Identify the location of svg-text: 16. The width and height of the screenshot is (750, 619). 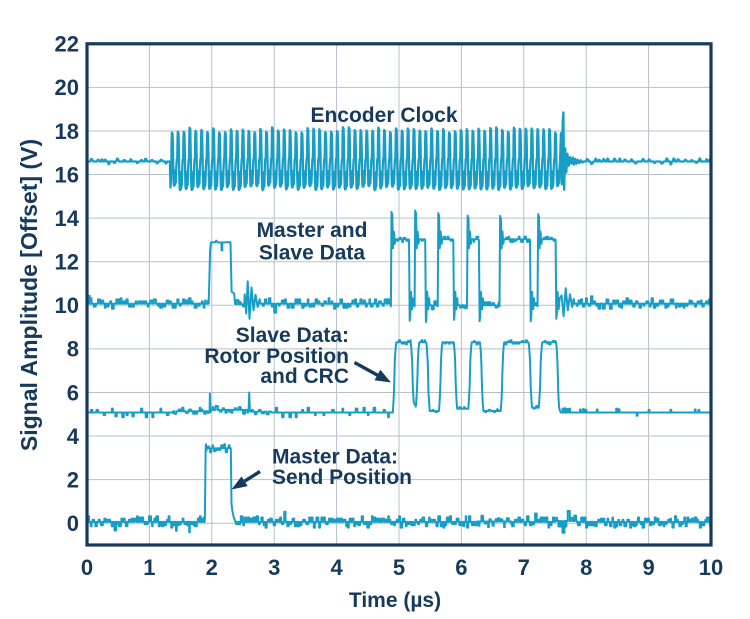
(67, 174).